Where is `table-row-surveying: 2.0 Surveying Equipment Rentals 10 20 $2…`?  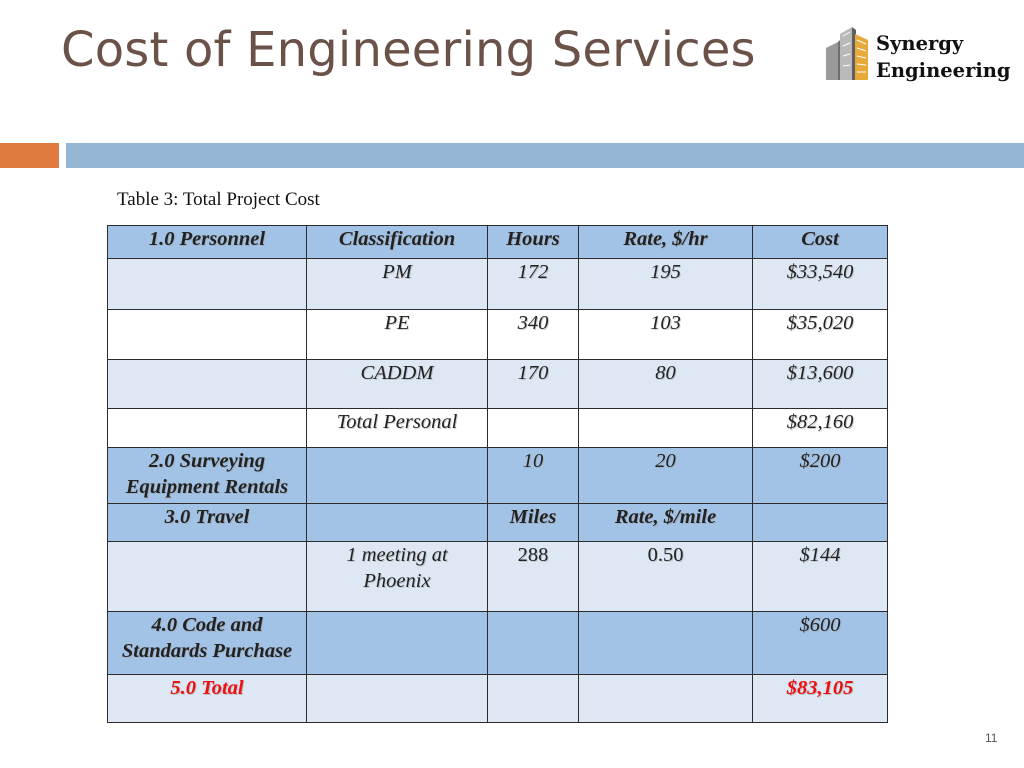 table-row-surveying: 2.0 Surveying Equipment Rentals 10 20 $2… is located at coordinates (497, 475).